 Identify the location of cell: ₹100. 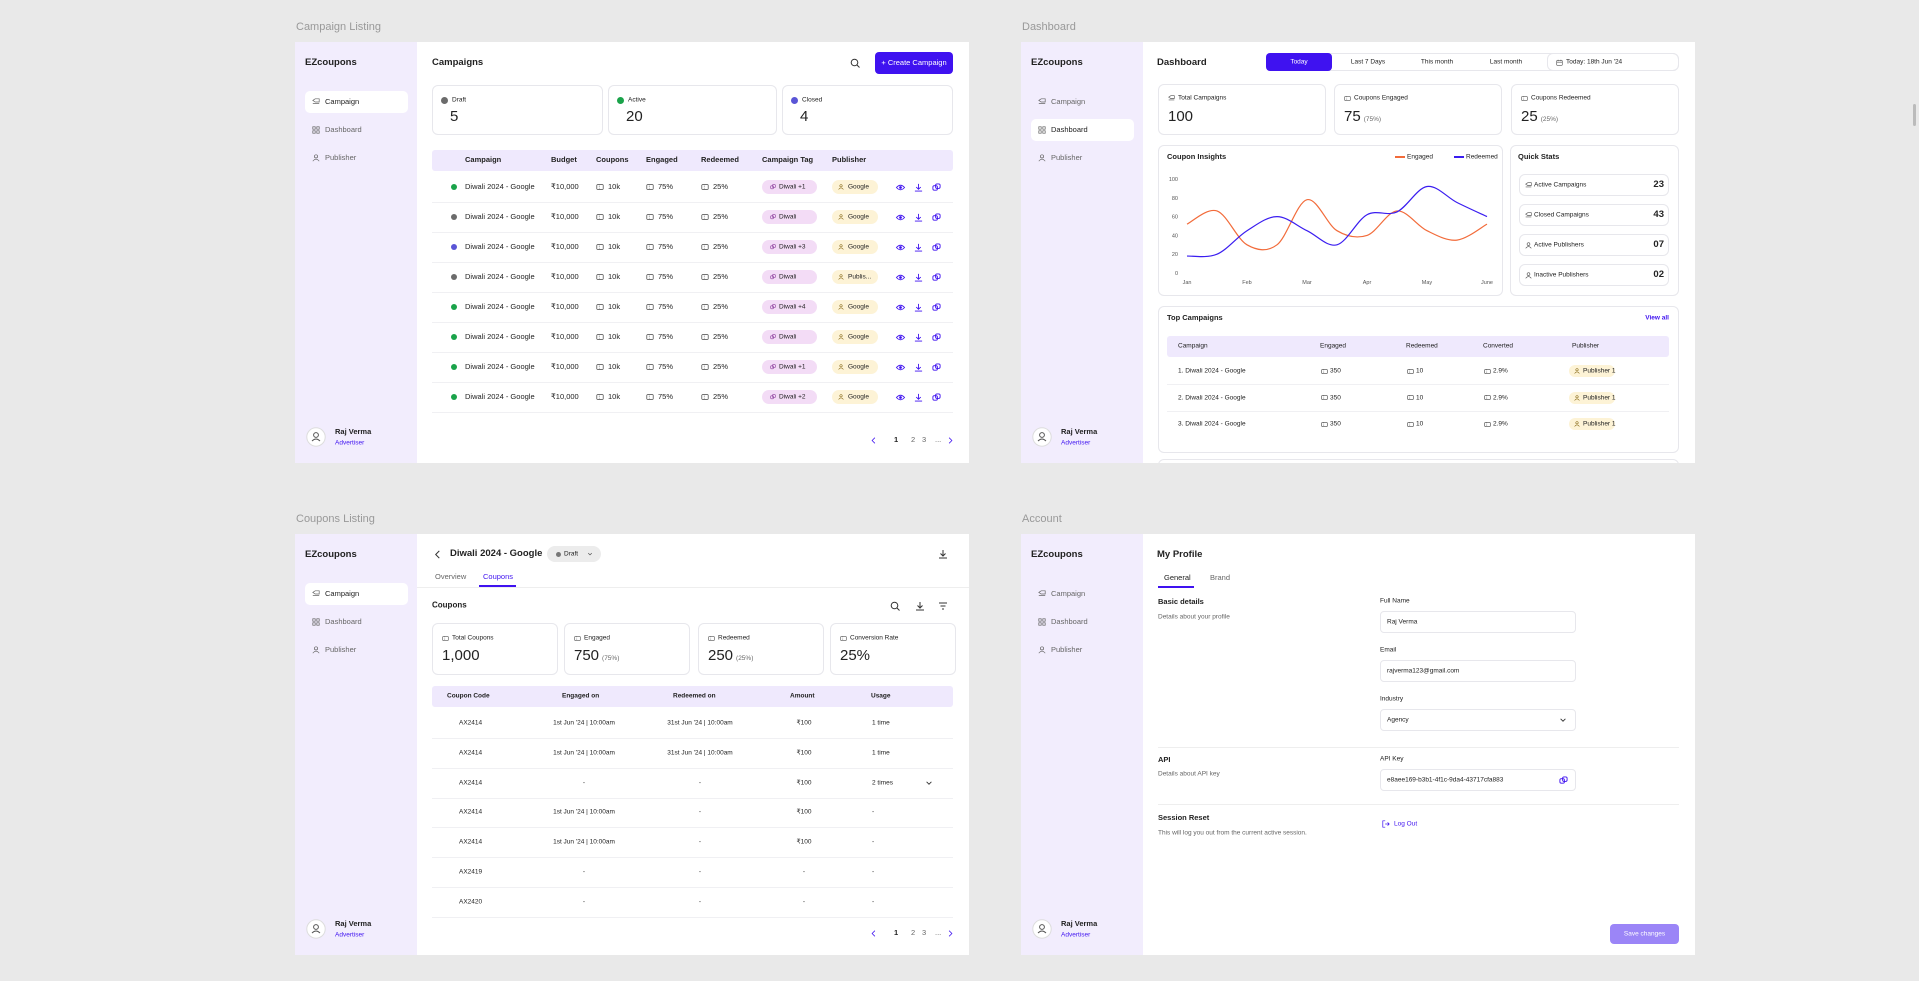
(804, 842).